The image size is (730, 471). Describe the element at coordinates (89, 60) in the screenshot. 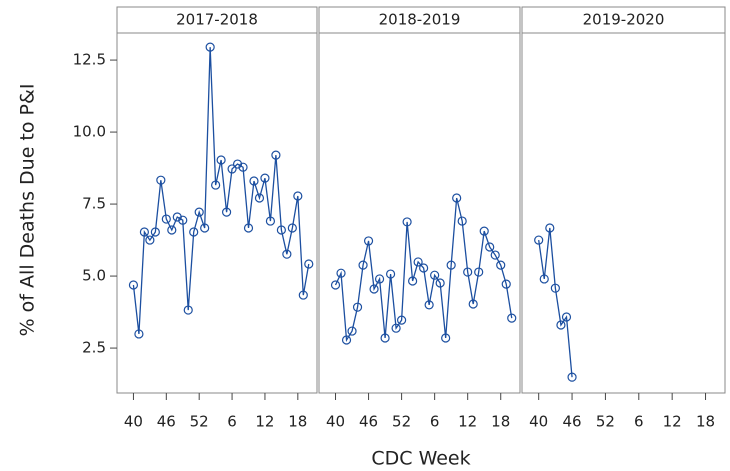

I see `y-tick-label: 12.5` at that location.